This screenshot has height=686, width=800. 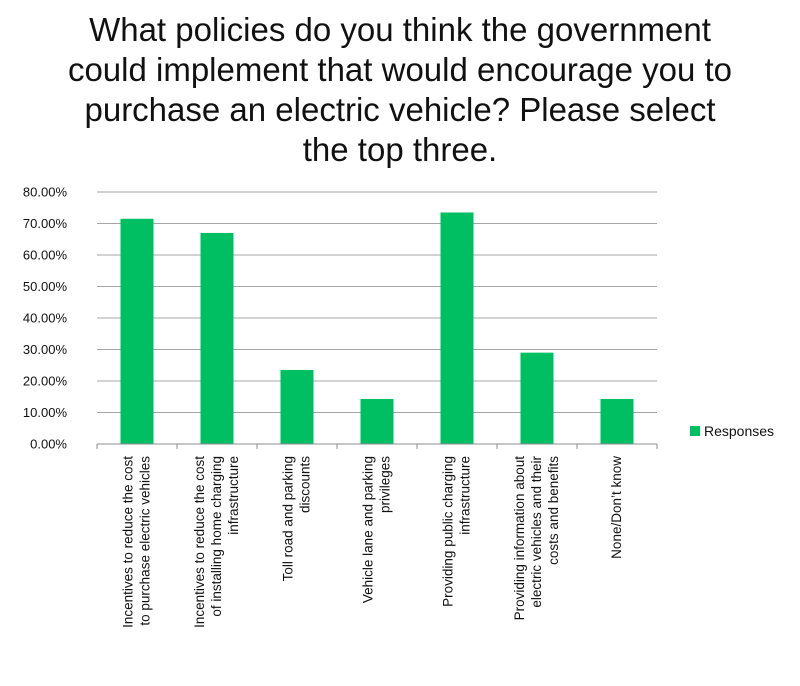 I want to click on category-label-line: discounts, so click(x=305, y=484).